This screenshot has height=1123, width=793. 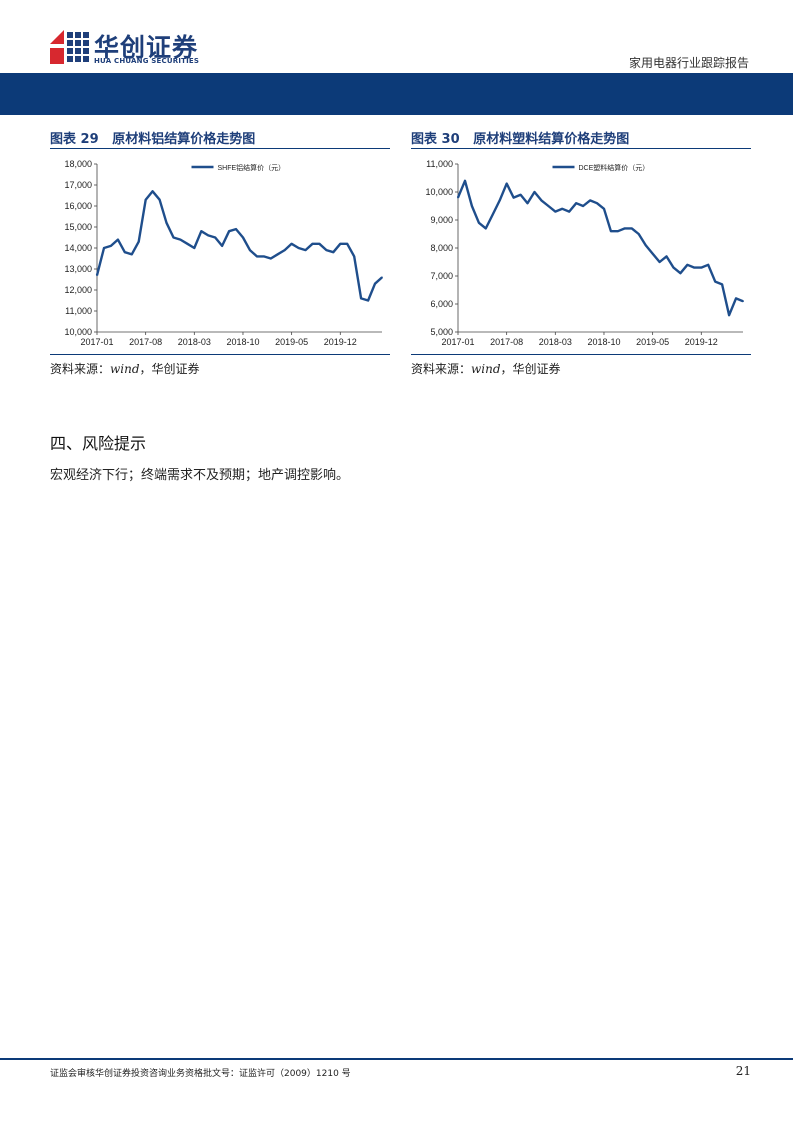 What do you see at coordinates (701, 342) in the screenshot?
I see `x-tick-label: 2019-12` at bounding box center [701, 342].